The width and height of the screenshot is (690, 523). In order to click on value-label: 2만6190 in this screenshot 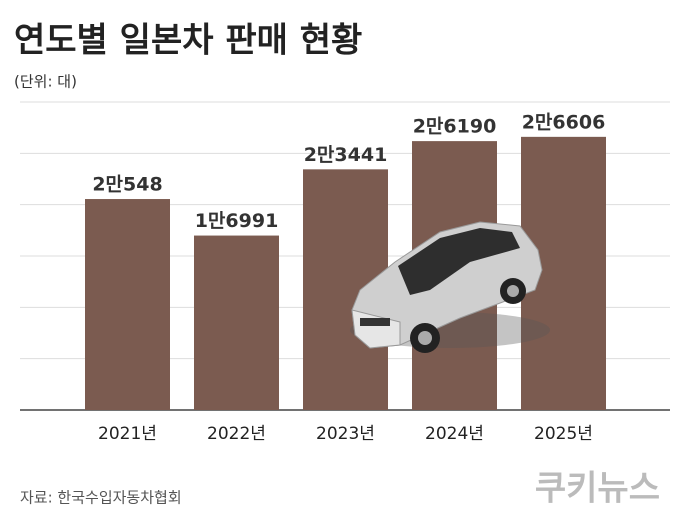, I will do `click(455, 127)`.